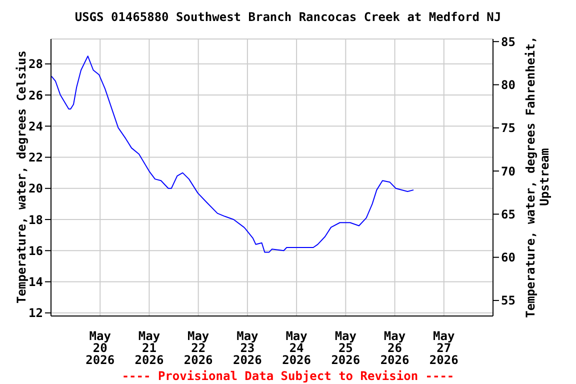 The height and width of the screenshot is (384, 576). What do you see at coordinates (508, 257) in the screenshot?
I see `y2-tick-label: 60` at bounding box center [508, 257].